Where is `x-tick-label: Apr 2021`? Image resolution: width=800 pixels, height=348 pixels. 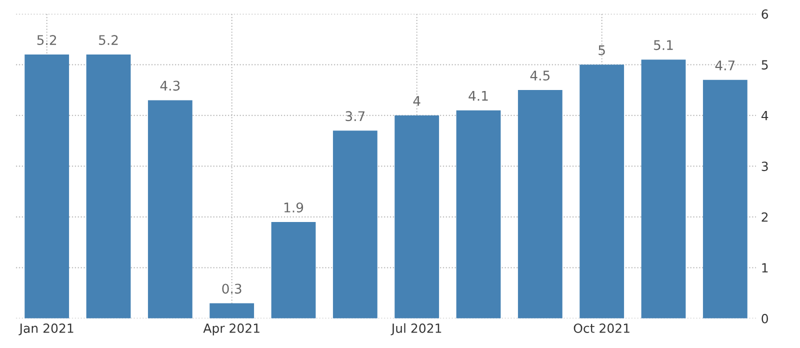 x-tick-label: Apr 2021 is located at coordinates (231, 330).